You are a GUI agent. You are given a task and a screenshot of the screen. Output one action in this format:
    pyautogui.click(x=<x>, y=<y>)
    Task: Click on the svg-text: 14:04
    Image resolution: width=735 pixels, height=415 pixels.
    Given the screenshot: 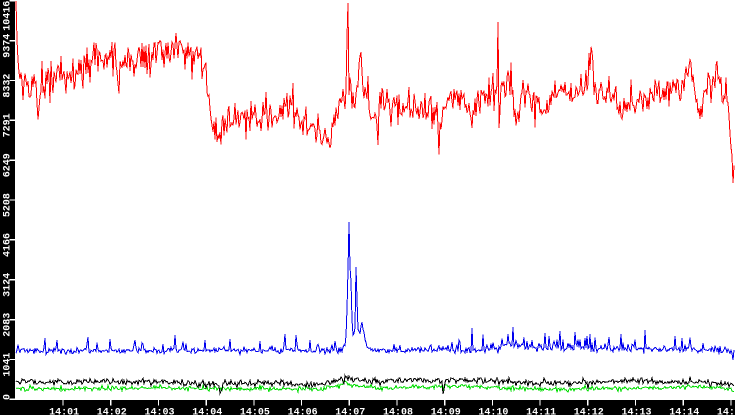 What is the action you would take?
    pyautogui.click(x=207, y=411)
    